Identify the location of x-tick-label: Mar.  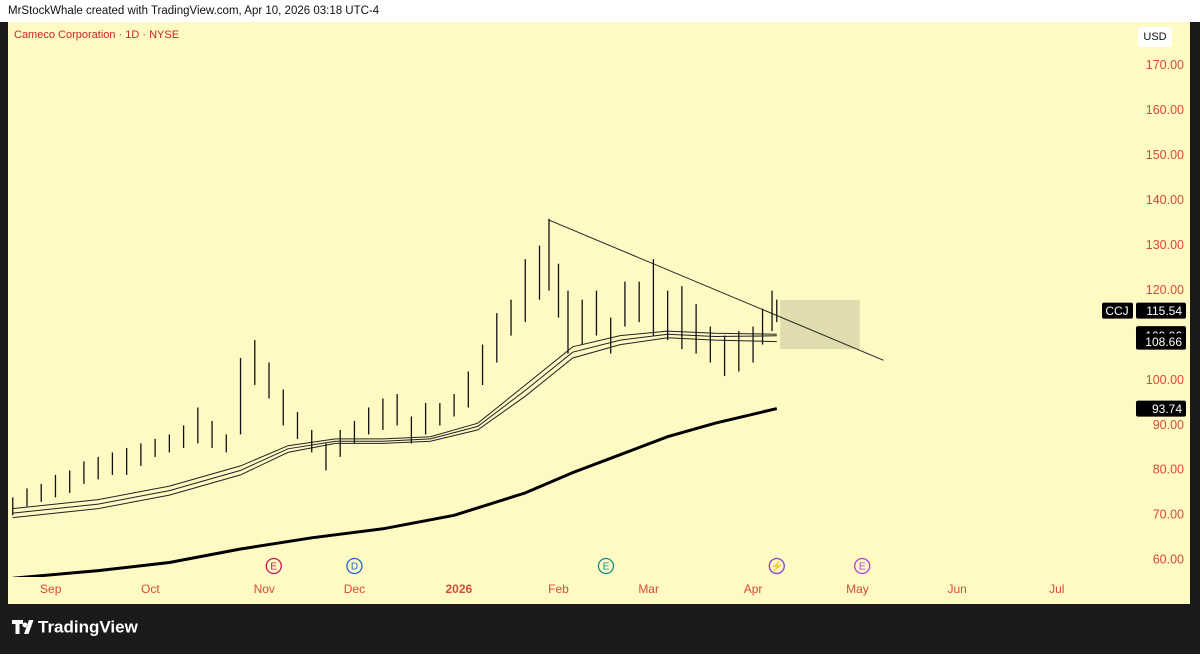
(648, 589).